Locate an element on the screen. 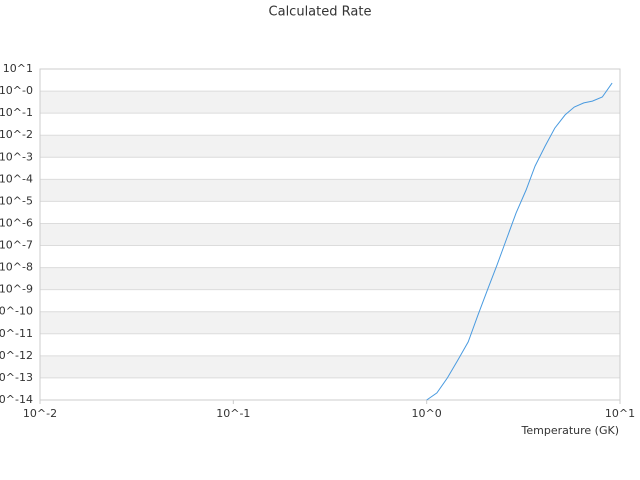 The height and width of the screenshot is (480, 640). y-tick-label: 10^-13 is located at coordinates (16, 377).